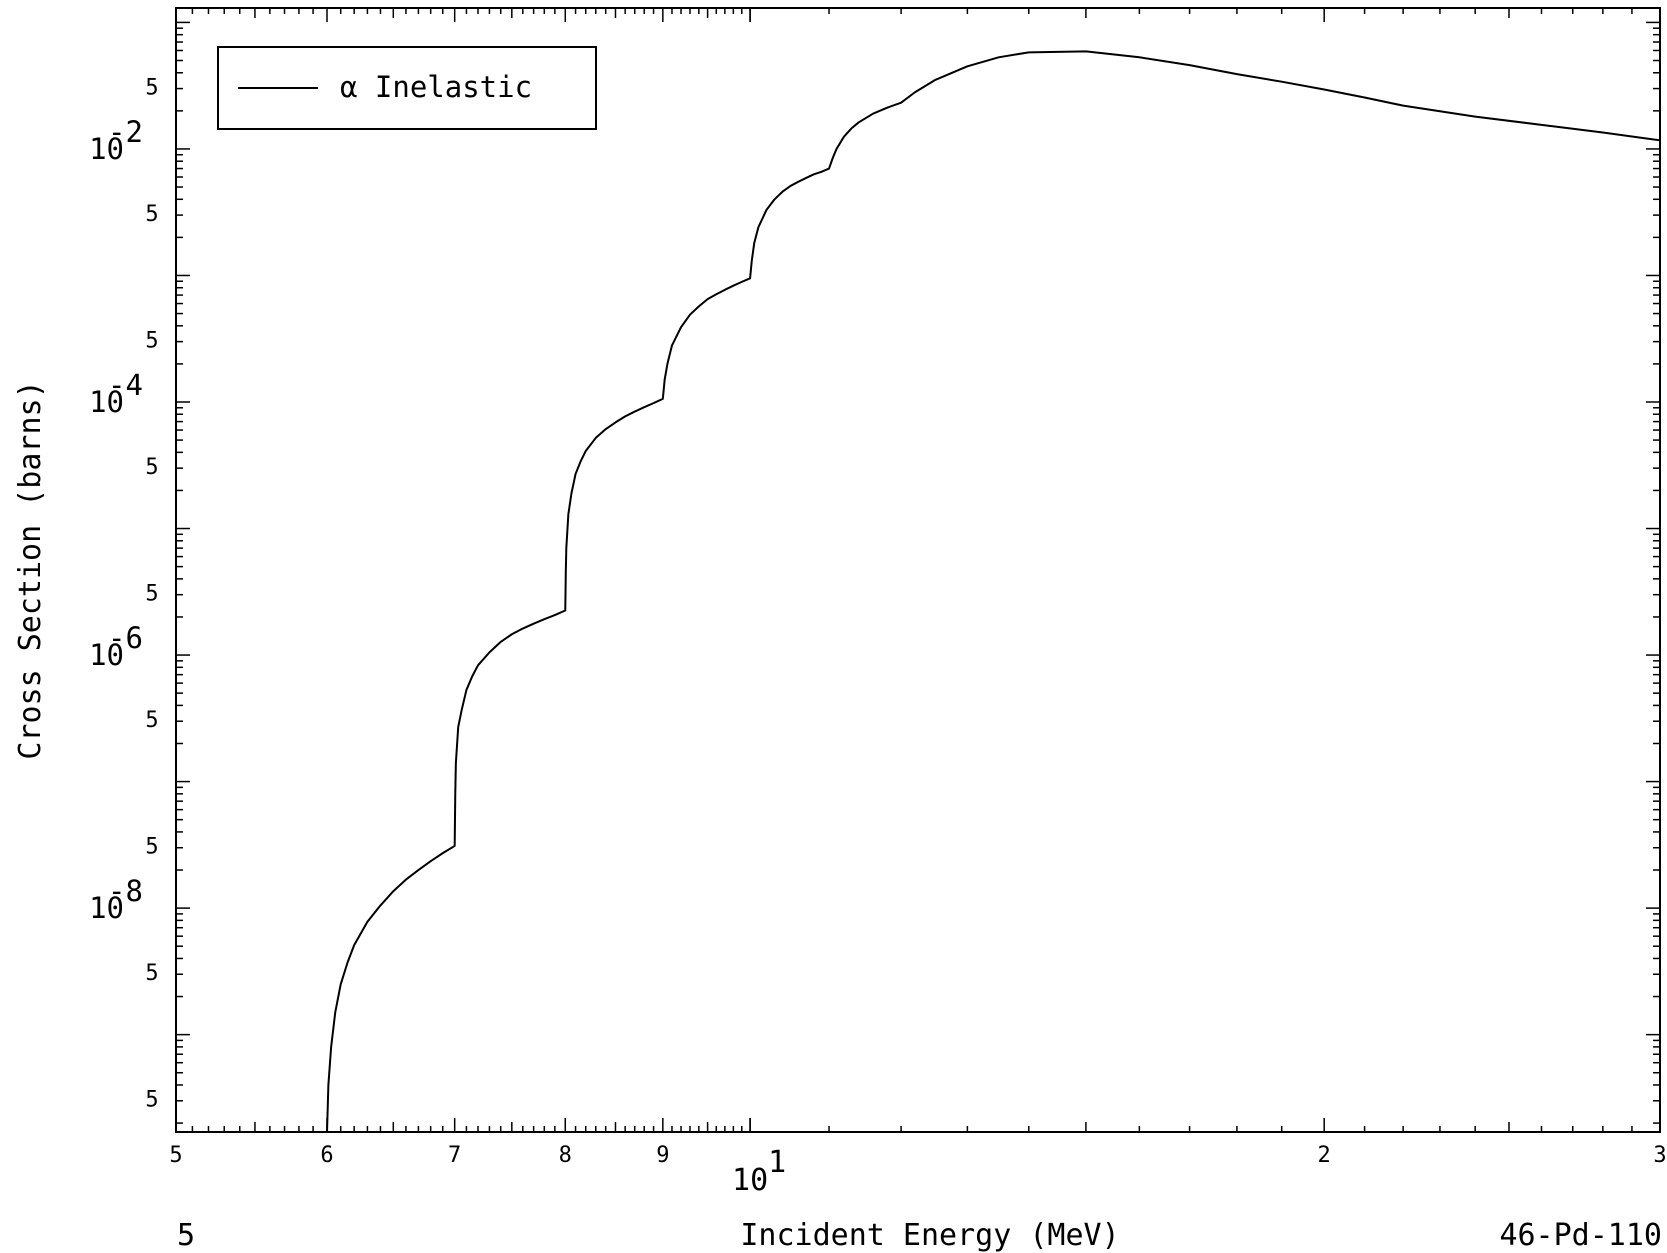 The height and width of the screenshot is (1253, 1667). Describe the element at coordinates (565, 1155) in the screenshot. I see `x-minor-label-3: 8` at that location.